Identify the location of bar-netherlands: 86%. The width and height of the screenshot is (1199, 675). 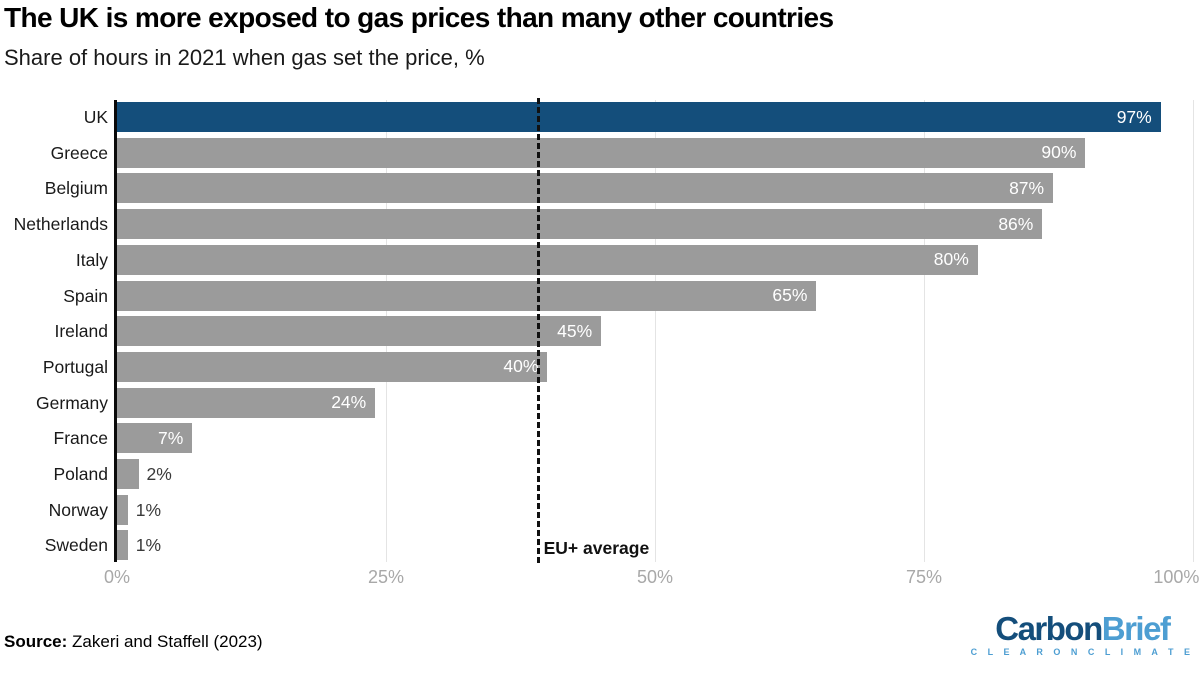
(580, 224).